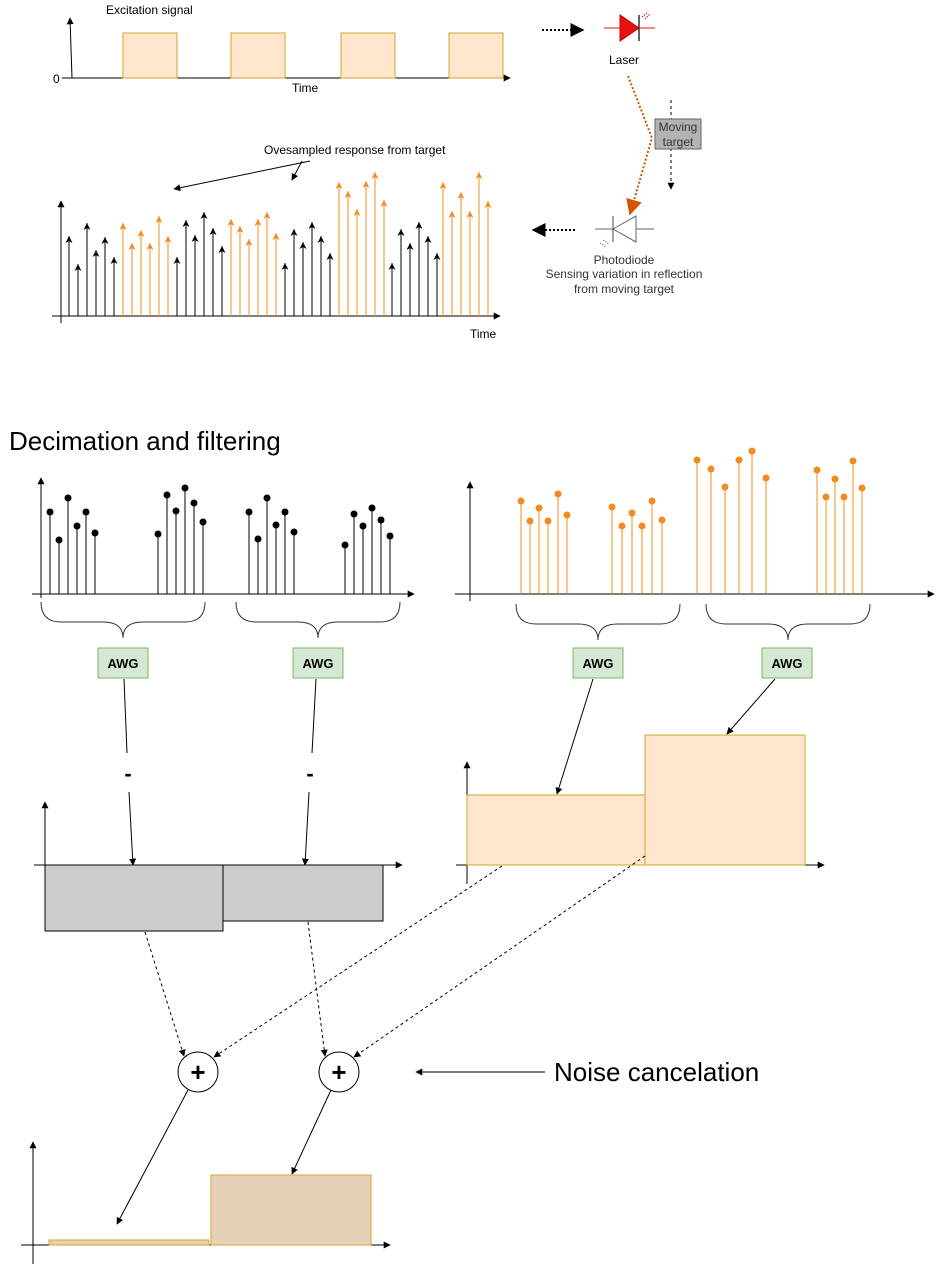 This screenshot has width=945, height=1274. I want to click on minus-sign-1: -, so click(127, 773).